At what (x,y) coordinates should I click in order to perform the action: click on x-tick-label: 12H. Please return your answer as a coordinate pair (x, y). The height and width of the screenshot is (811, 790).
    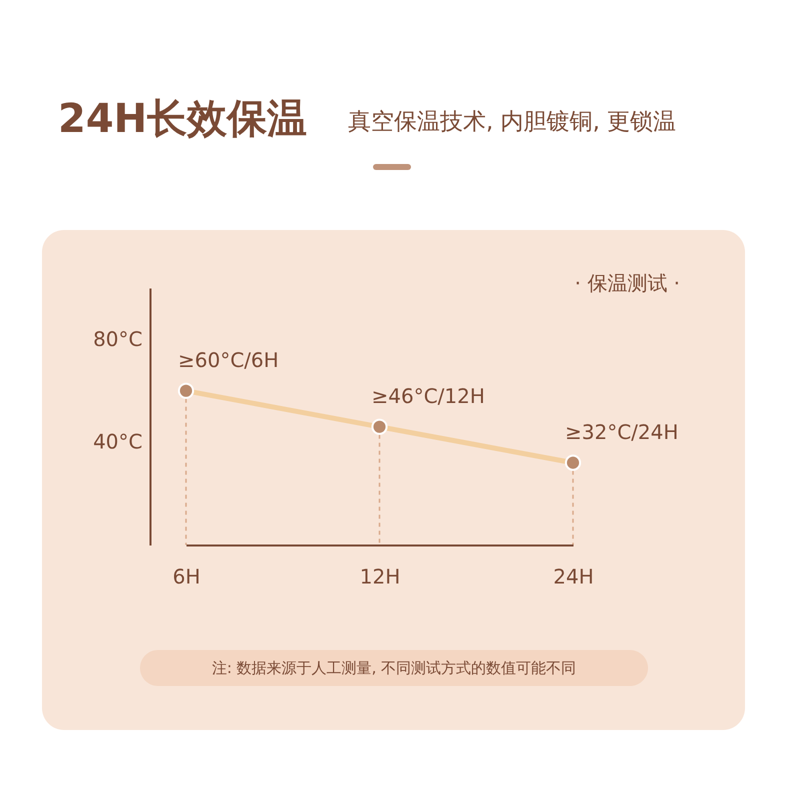
    Looking at the image, I should click on (380, 576).